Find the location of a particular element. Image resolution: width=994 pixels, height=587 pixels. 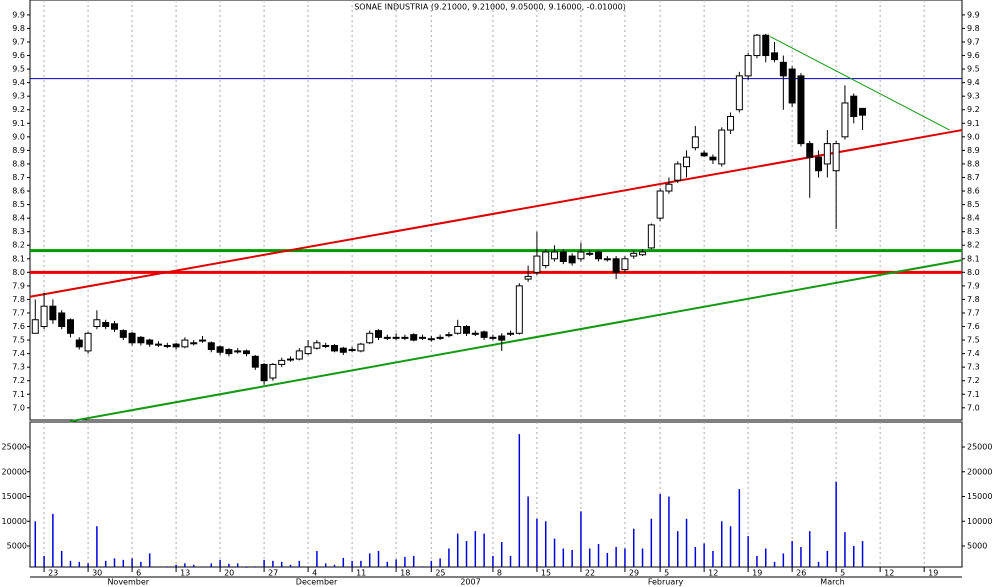

month-label: December is located at coordinates (317, 582).